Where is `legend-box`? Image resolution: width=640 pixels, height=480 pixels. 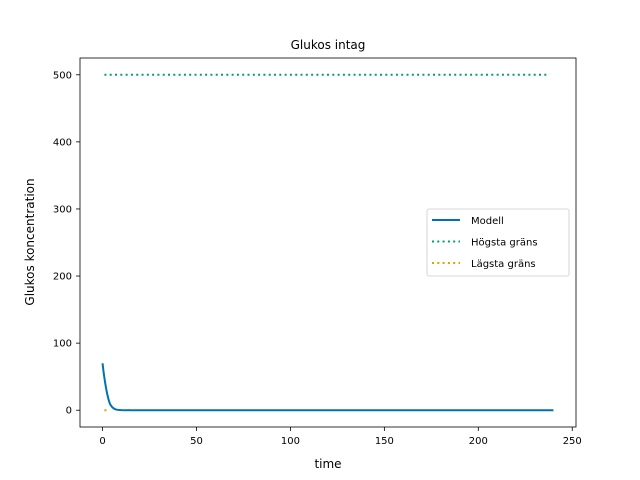 legend-box is located at coordinates (498, 242).